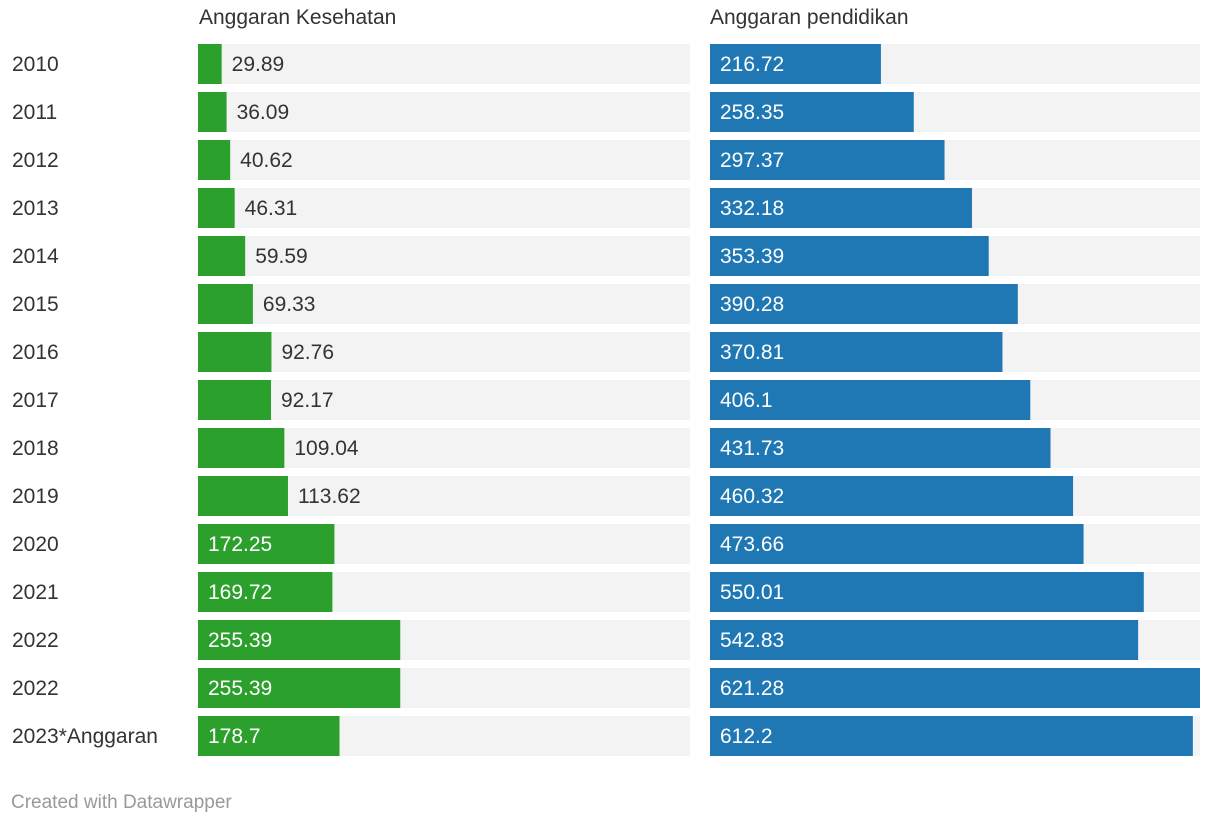 The width and height of the screenshot is (1220, 828). I want to click on category-label: 2021, so click(35, 592).